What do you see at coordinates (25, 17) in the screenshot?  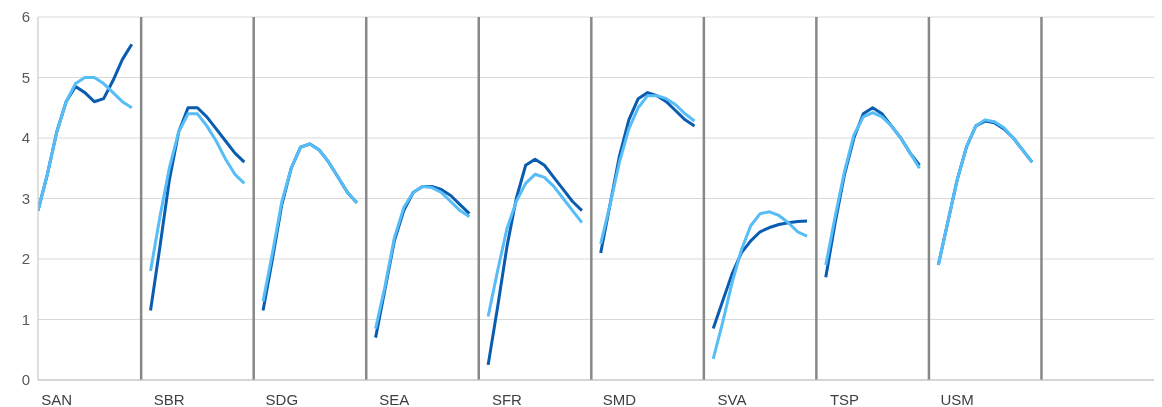 I see `y-tick-label: 6` at bounding box center [25, 17].